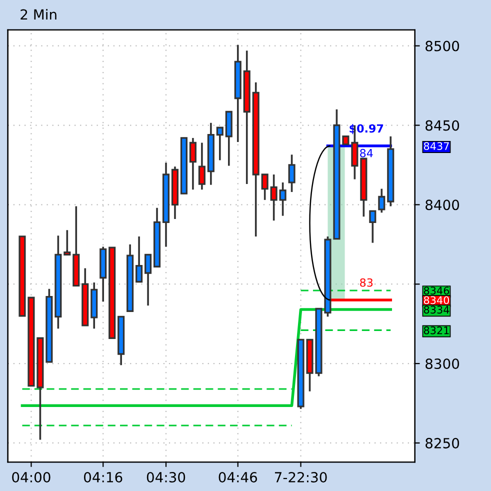 Image resolution: width=491 pixels, height=491 pixels. I want to click on x-tick-label: 04:30, so click(166, 477).